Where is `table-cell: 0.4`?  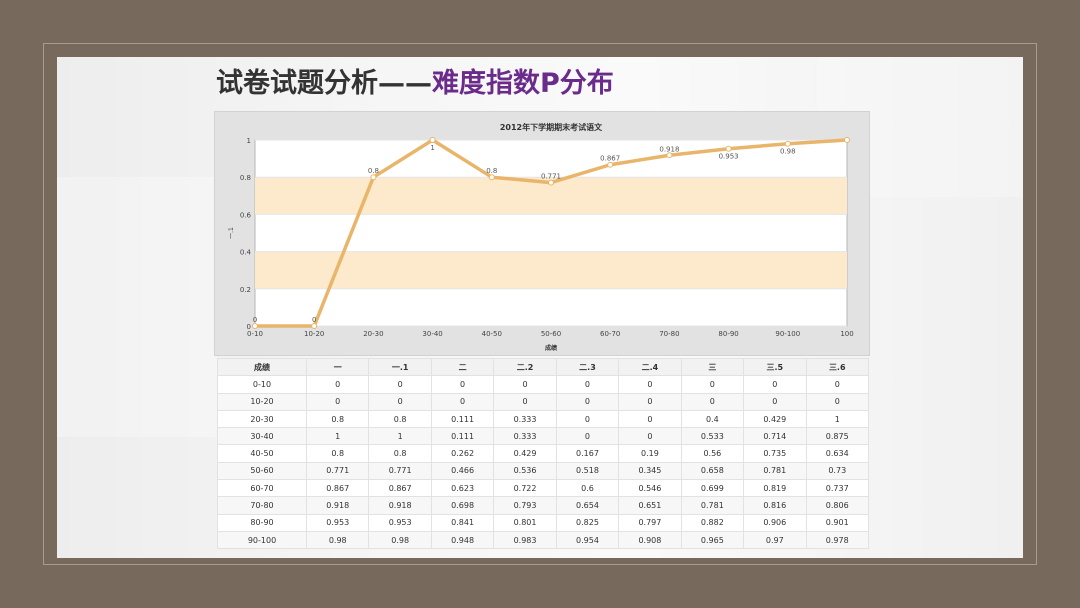
table-cell: 0.4 is located at coordinates (712, 419).